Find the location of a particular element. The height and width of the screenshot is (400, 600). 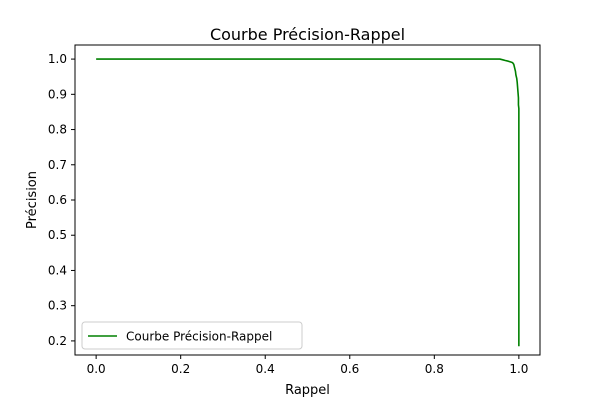

legend-box is located at coordinates (192, 335).